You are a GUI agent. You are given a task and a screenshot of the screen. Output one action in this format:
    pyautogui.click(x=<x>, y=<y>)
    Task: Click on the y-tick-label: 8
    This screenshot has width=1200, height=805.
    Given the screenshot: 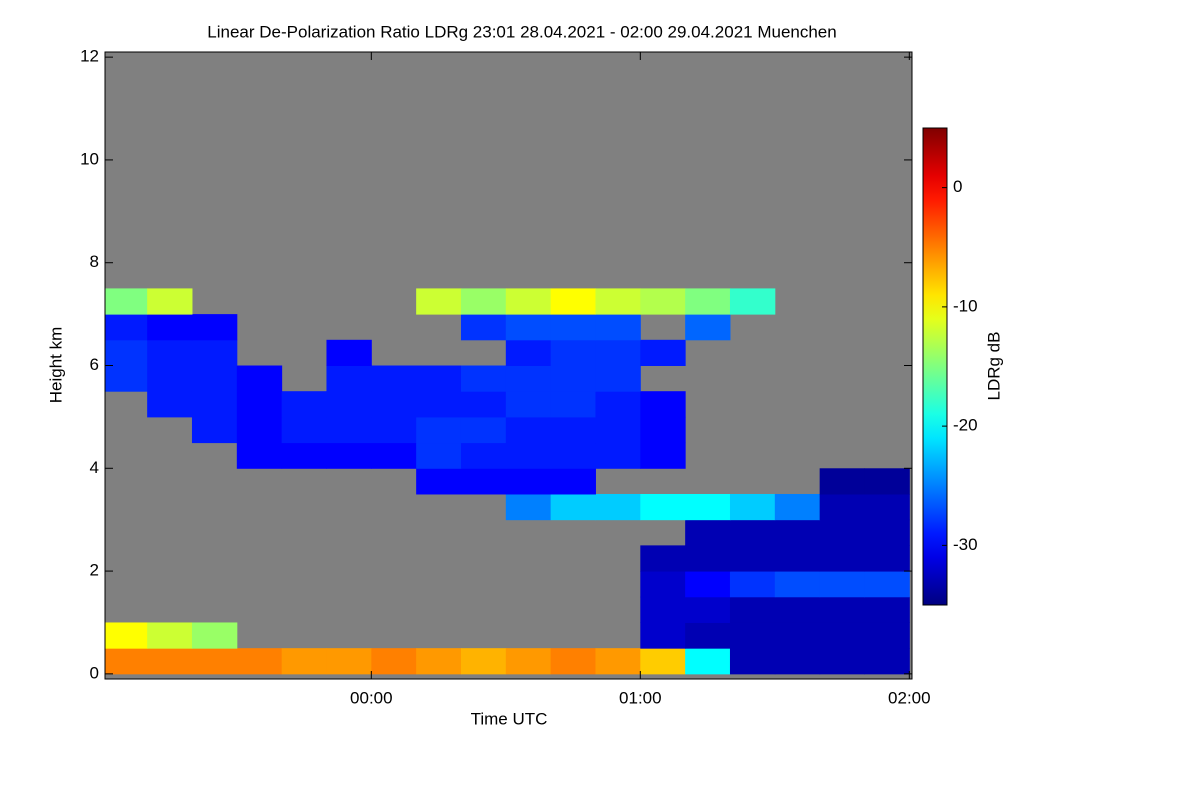 What is the action you would take?
    pyautogui.click(x=94, y=261)
    